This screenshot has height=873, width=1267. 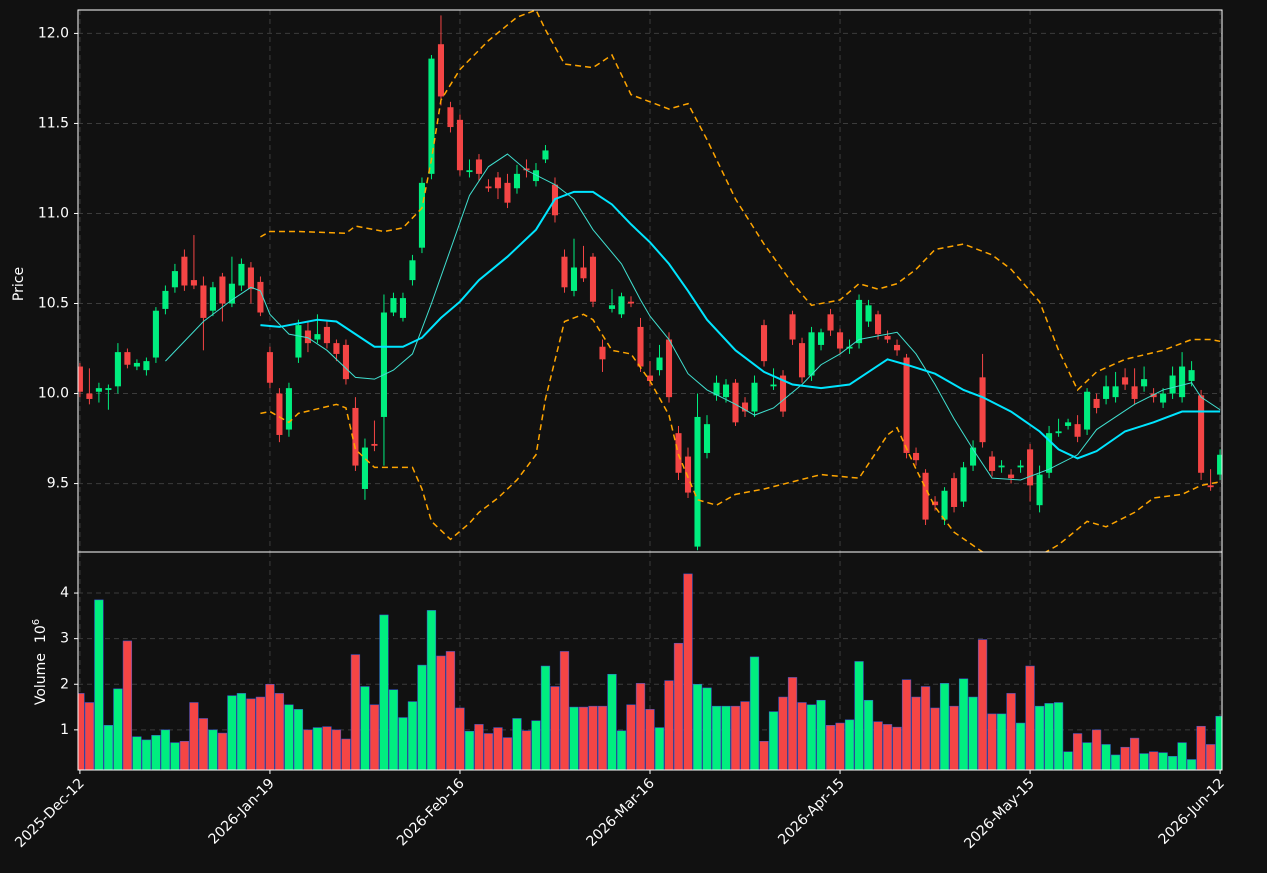 I want to click on volume-tick-label: 1, so click(x=64, y=730).